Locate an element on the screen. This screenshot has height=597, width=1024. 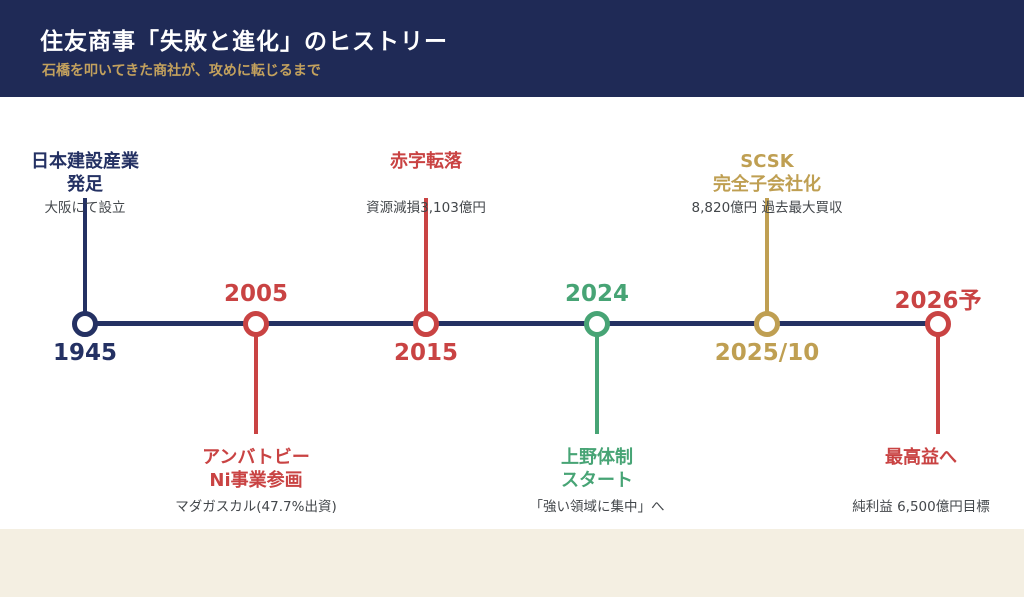
event-title-line: 発足 is located at coordinates (85, 184).